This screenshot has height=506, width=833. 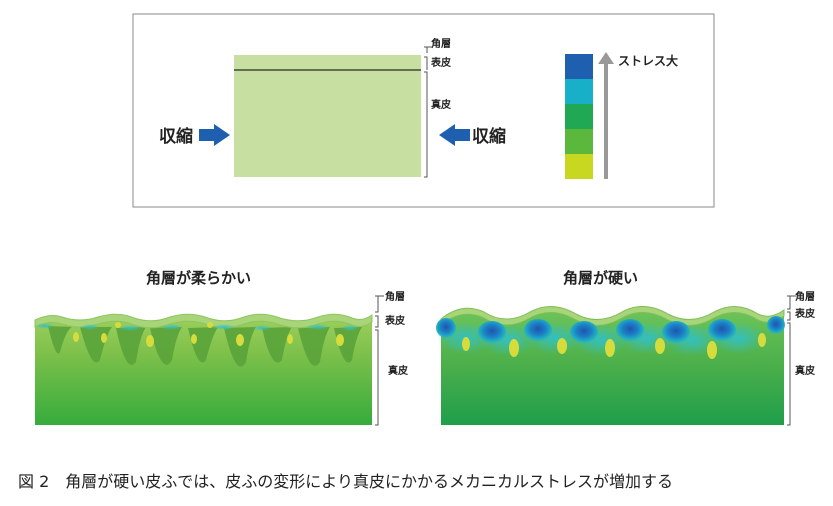 I want to click on soft-invaginations, so click(x=205, y=346).